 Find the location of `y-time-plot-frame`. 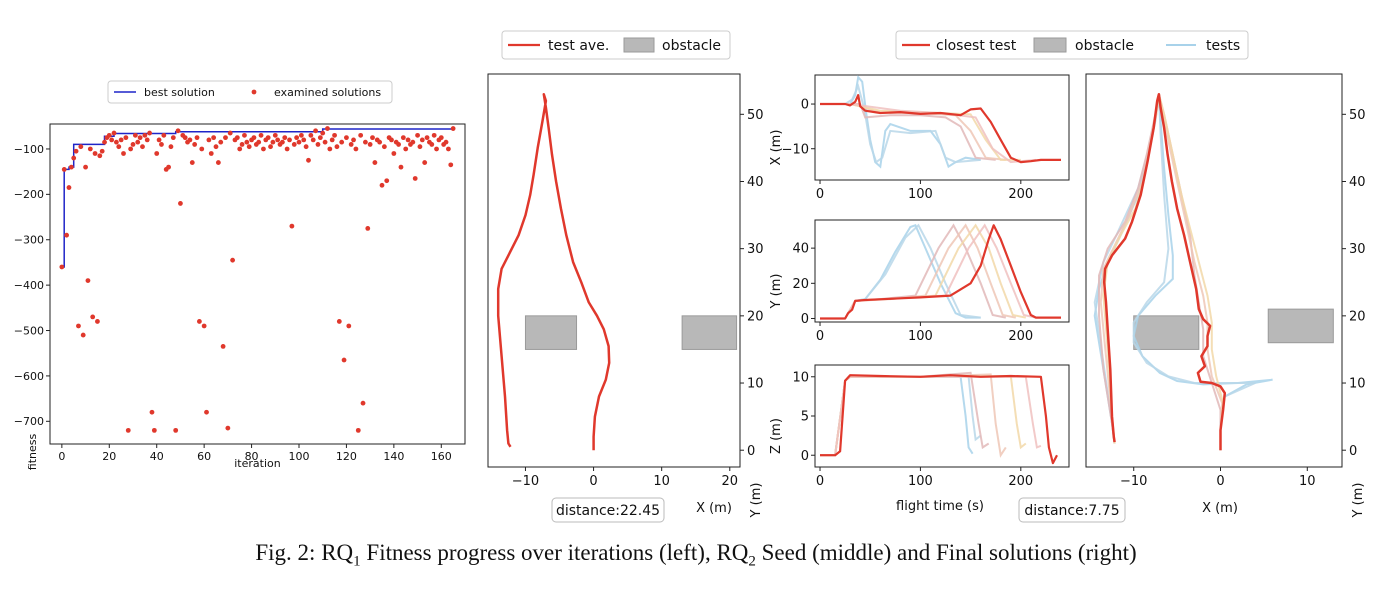

y-time-plot-frame is located at coordinates (942, 271).